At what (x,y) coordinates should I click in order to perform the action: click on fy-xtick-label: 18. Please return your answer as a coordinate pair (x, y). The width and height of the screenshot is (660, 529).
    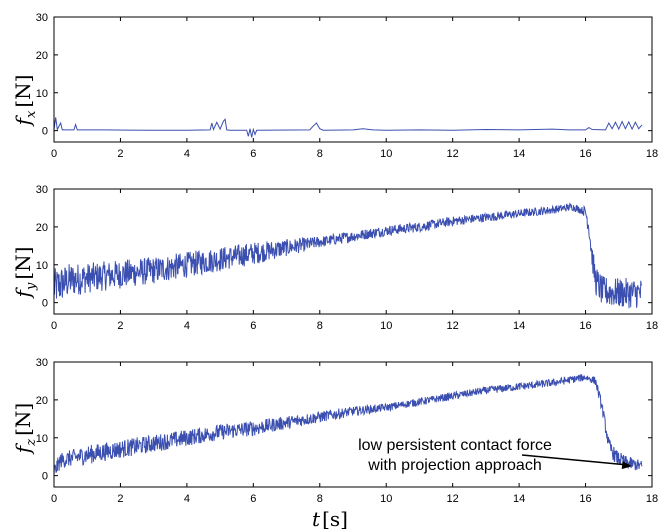
    Looking at the image, I should click on (652, 326).